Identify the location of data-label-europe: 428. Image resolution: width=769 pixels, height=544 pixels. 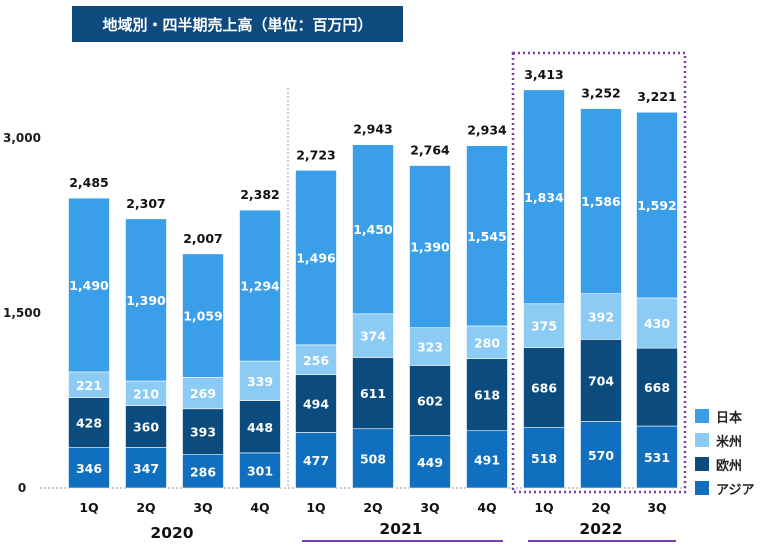
(89, 423).